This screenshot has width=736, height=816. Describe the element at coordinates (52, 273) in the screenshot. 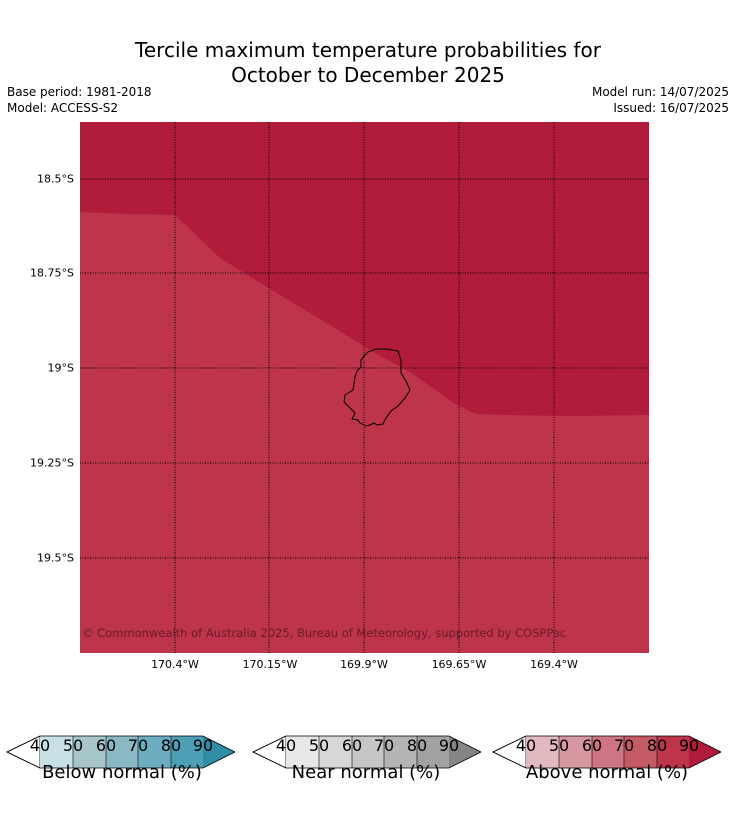

I see `lat-label: 18.75°S` at that location.